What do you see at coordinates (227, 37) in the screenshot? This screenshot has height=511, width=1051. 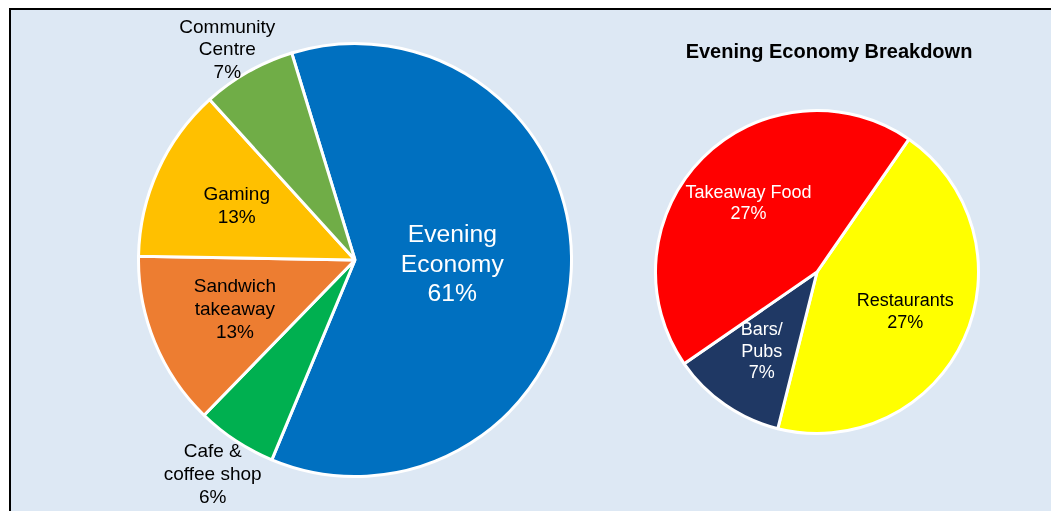 I see `slice-label: Community Centre` at bounding box center [227, 37].